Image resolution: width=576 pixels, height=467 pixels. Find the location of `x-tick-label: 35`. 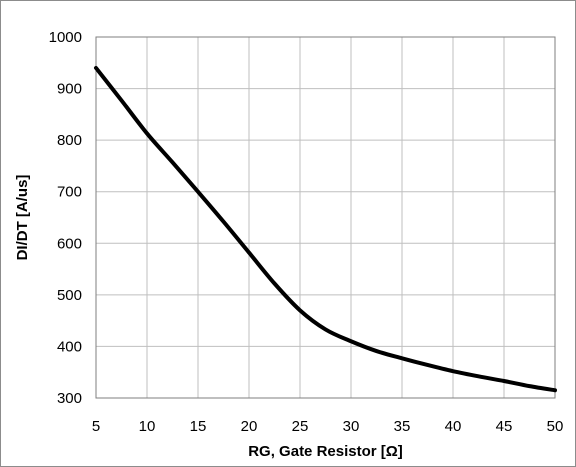

x-tick-label: 35 is located at coordinates (402, 426).